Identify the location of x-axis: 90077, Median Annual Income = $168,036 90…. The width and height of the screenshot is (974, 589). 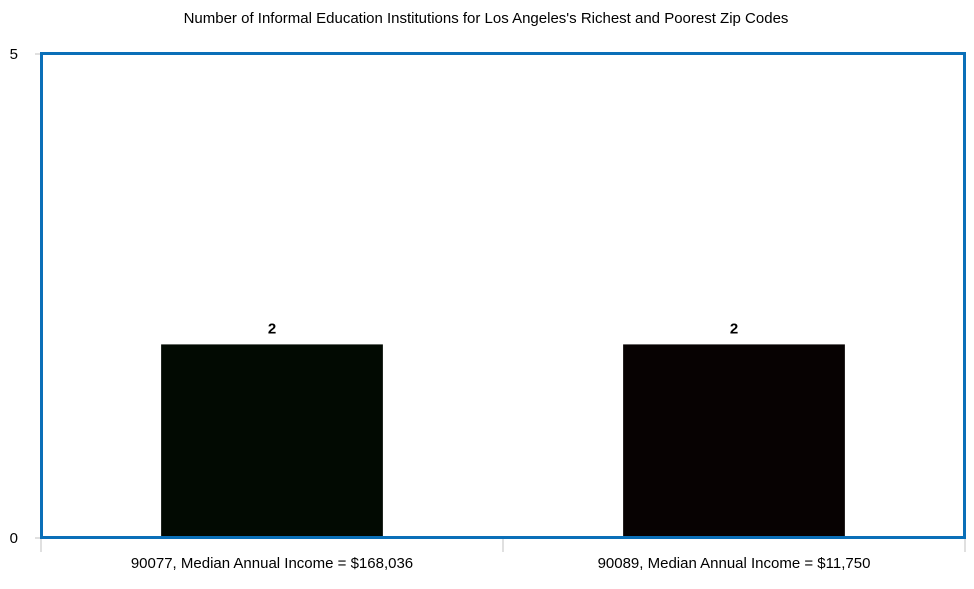
(503, 554).